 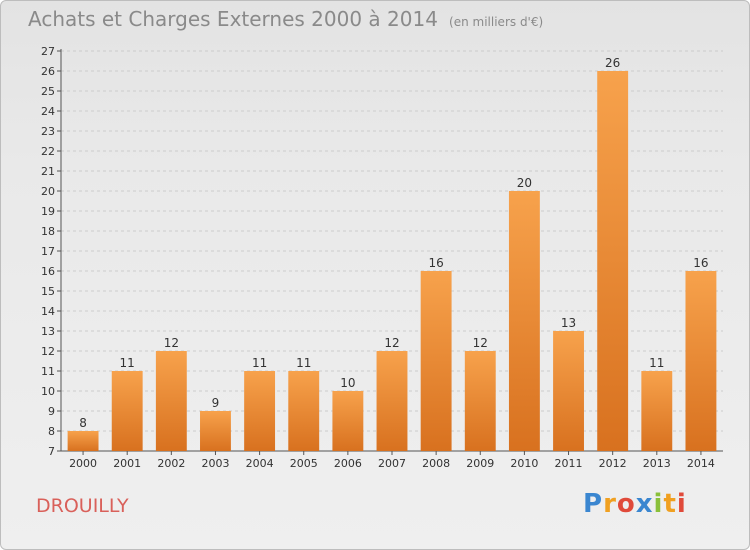 I want to click on y-tick-label: 20, so click(x=48, y=191).